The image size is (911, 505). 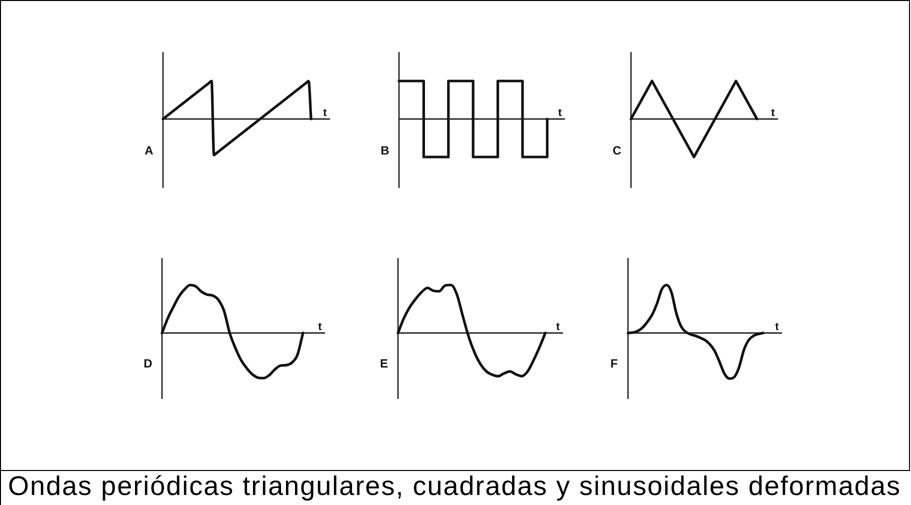 What do you see at coordinates (614, 363) in the screenshot?
I see `y-axis-title: F` at bounding box center [614, 363].